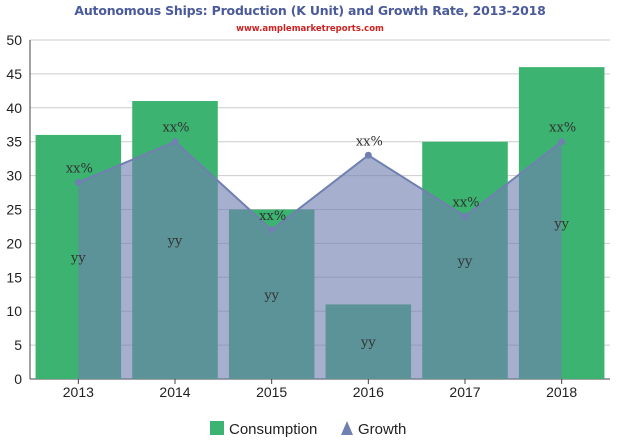 Image resolution: width=620 pixels, height=440 pixels. What do you see at coordinates (14, 108) in the screenshot?
I see `y-tick-label: 40` at bounding box center [14, 108].